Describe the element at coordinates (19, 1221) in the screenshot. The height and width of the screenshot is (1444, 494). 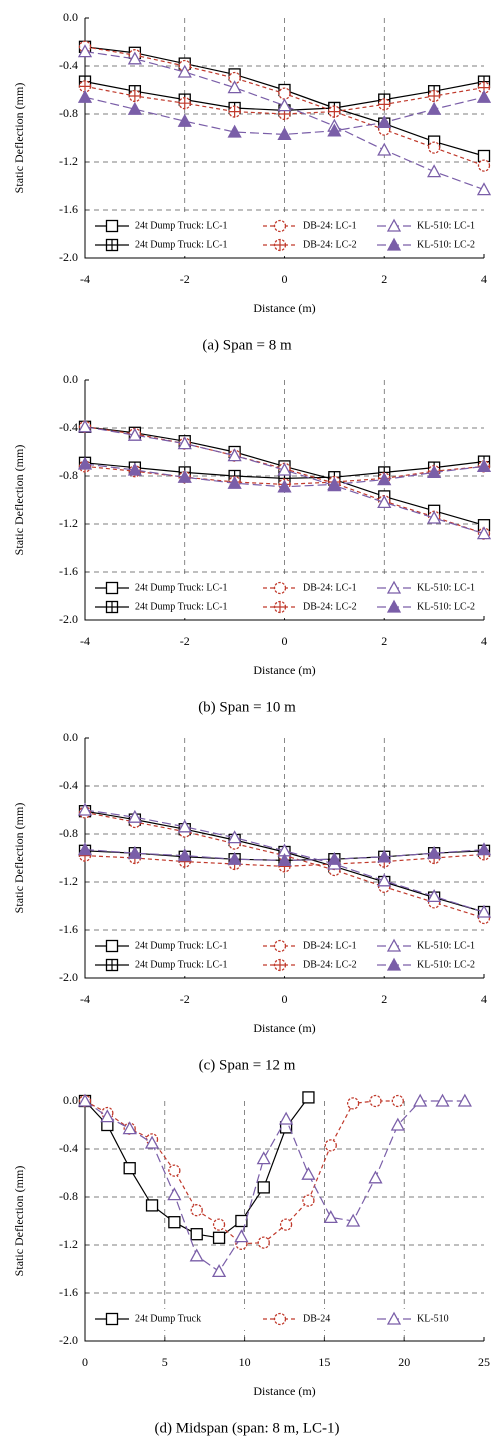
I see `y-axis-label: Static Deflection (mm)` at that location.